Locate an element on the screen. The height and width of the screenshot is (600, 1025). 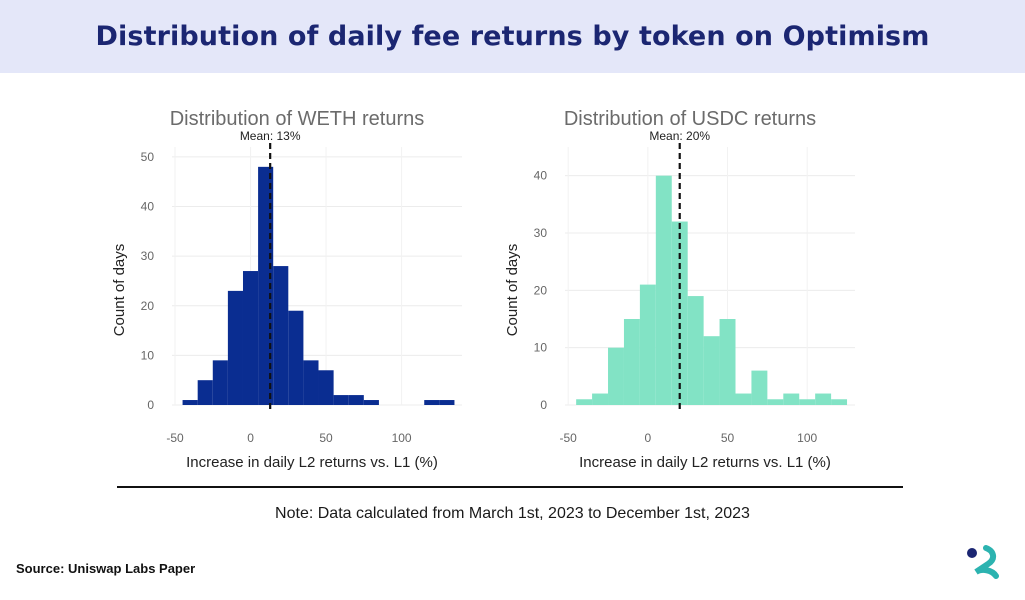
weth-chart-title: Distribution of WETH returns is located at coordinates (297, 119).